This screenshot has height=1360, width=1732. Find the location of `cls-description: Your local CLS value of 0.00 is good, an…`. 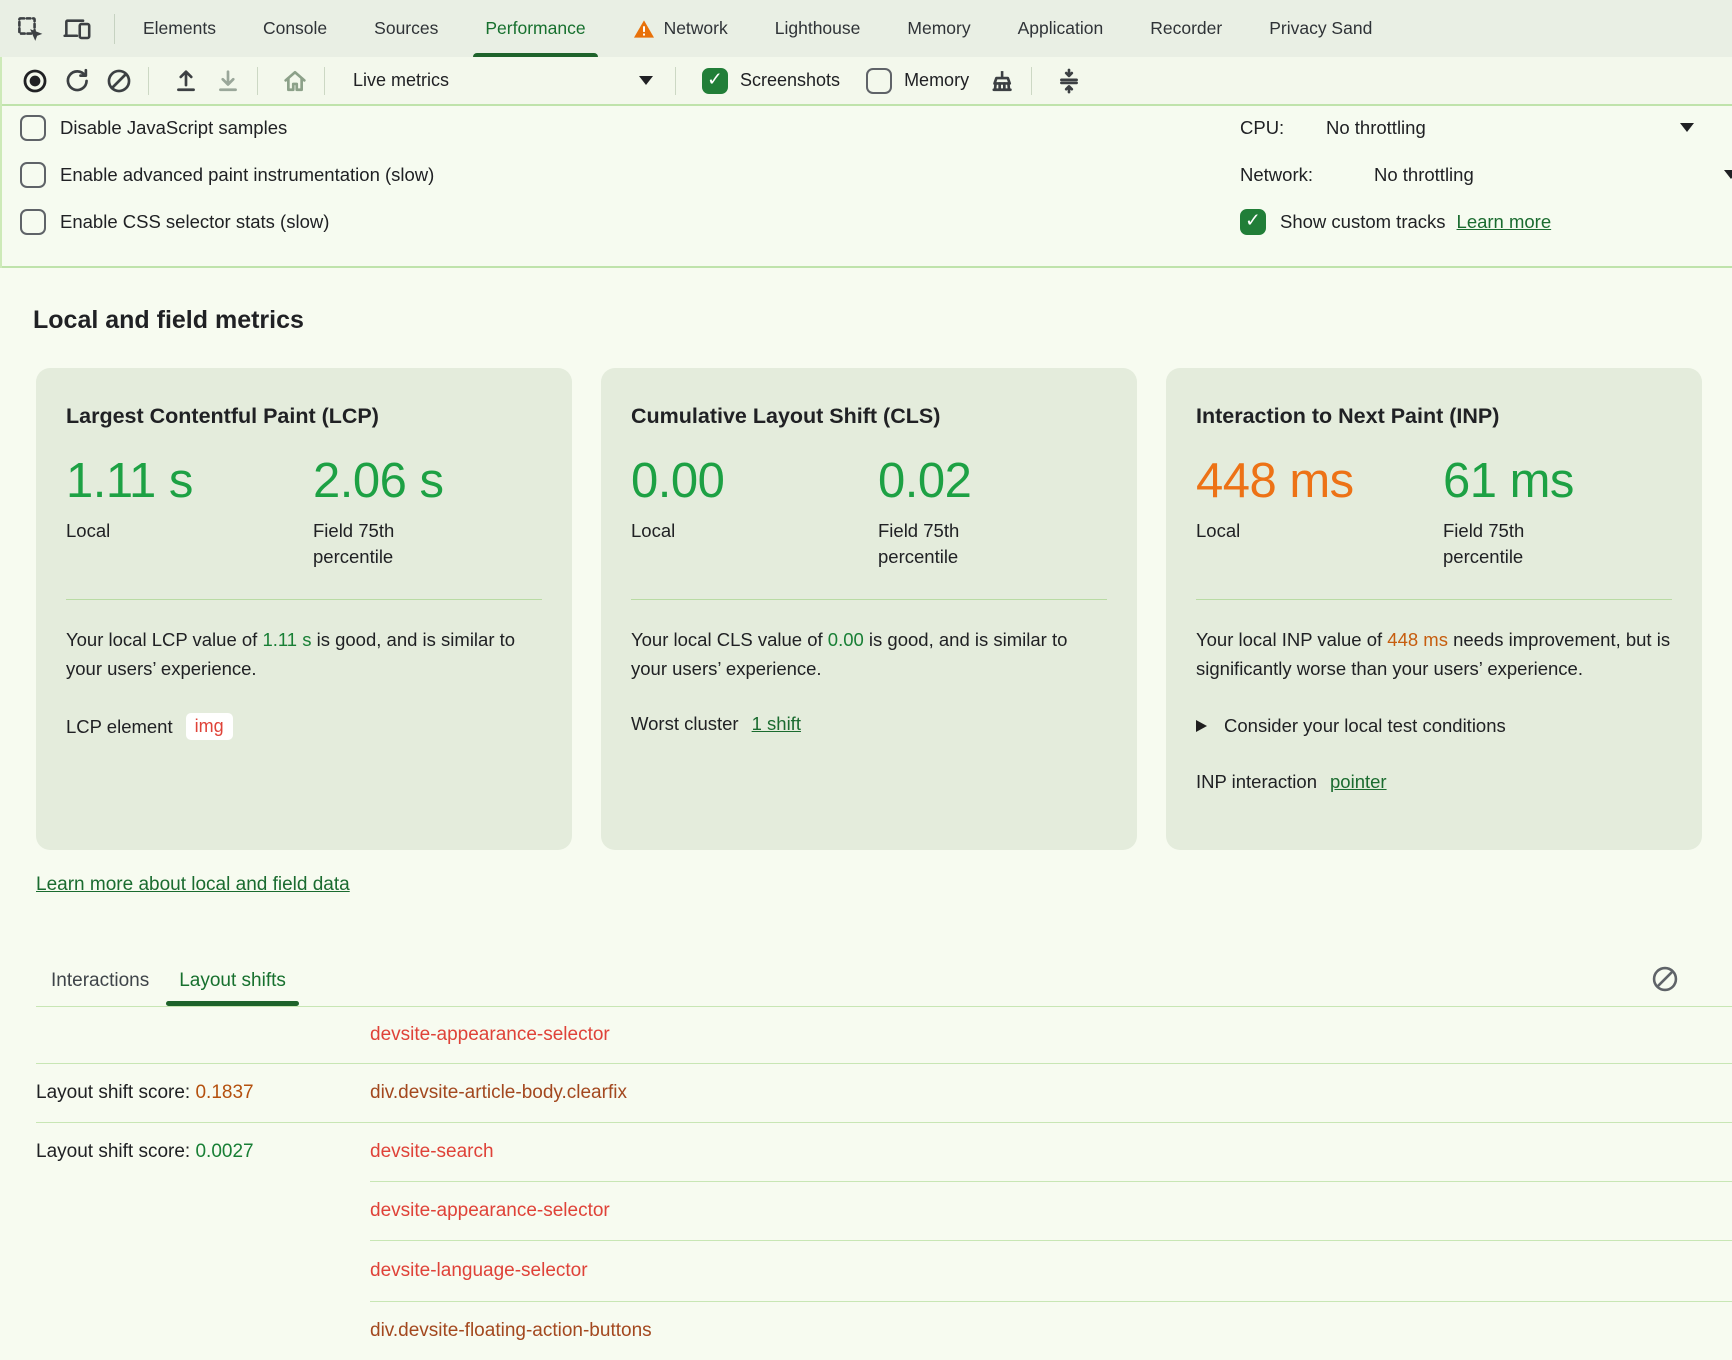

cls-description: Your local CLS value of 0.00 is good, an… is located at coordinates (849, 654).